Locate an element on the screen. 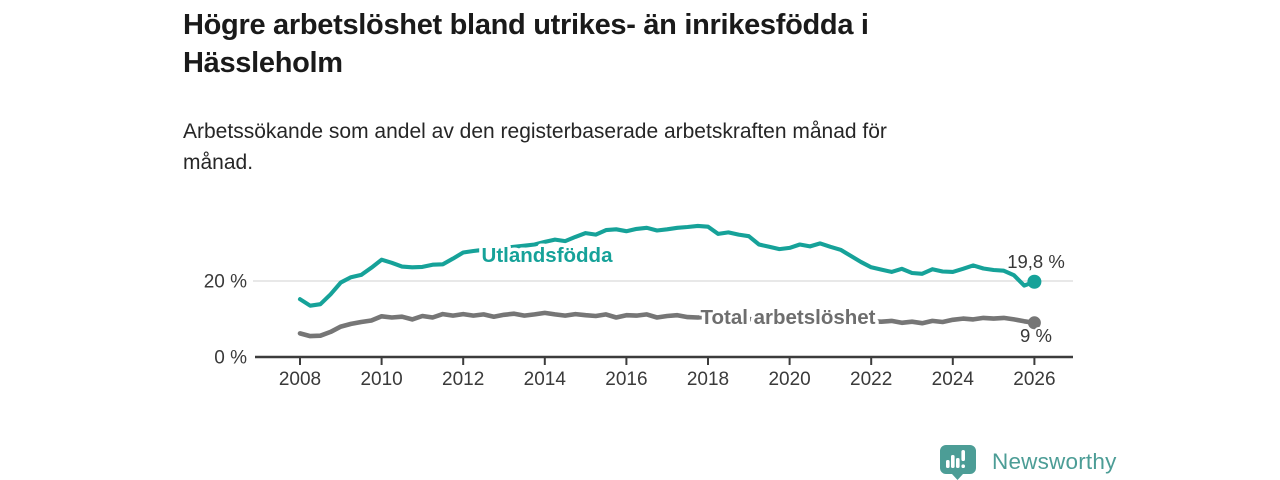 The height and width of the screenshot is (480, 1280). x-axis-tick-label: 2020 is located at coordinates (789, 379).